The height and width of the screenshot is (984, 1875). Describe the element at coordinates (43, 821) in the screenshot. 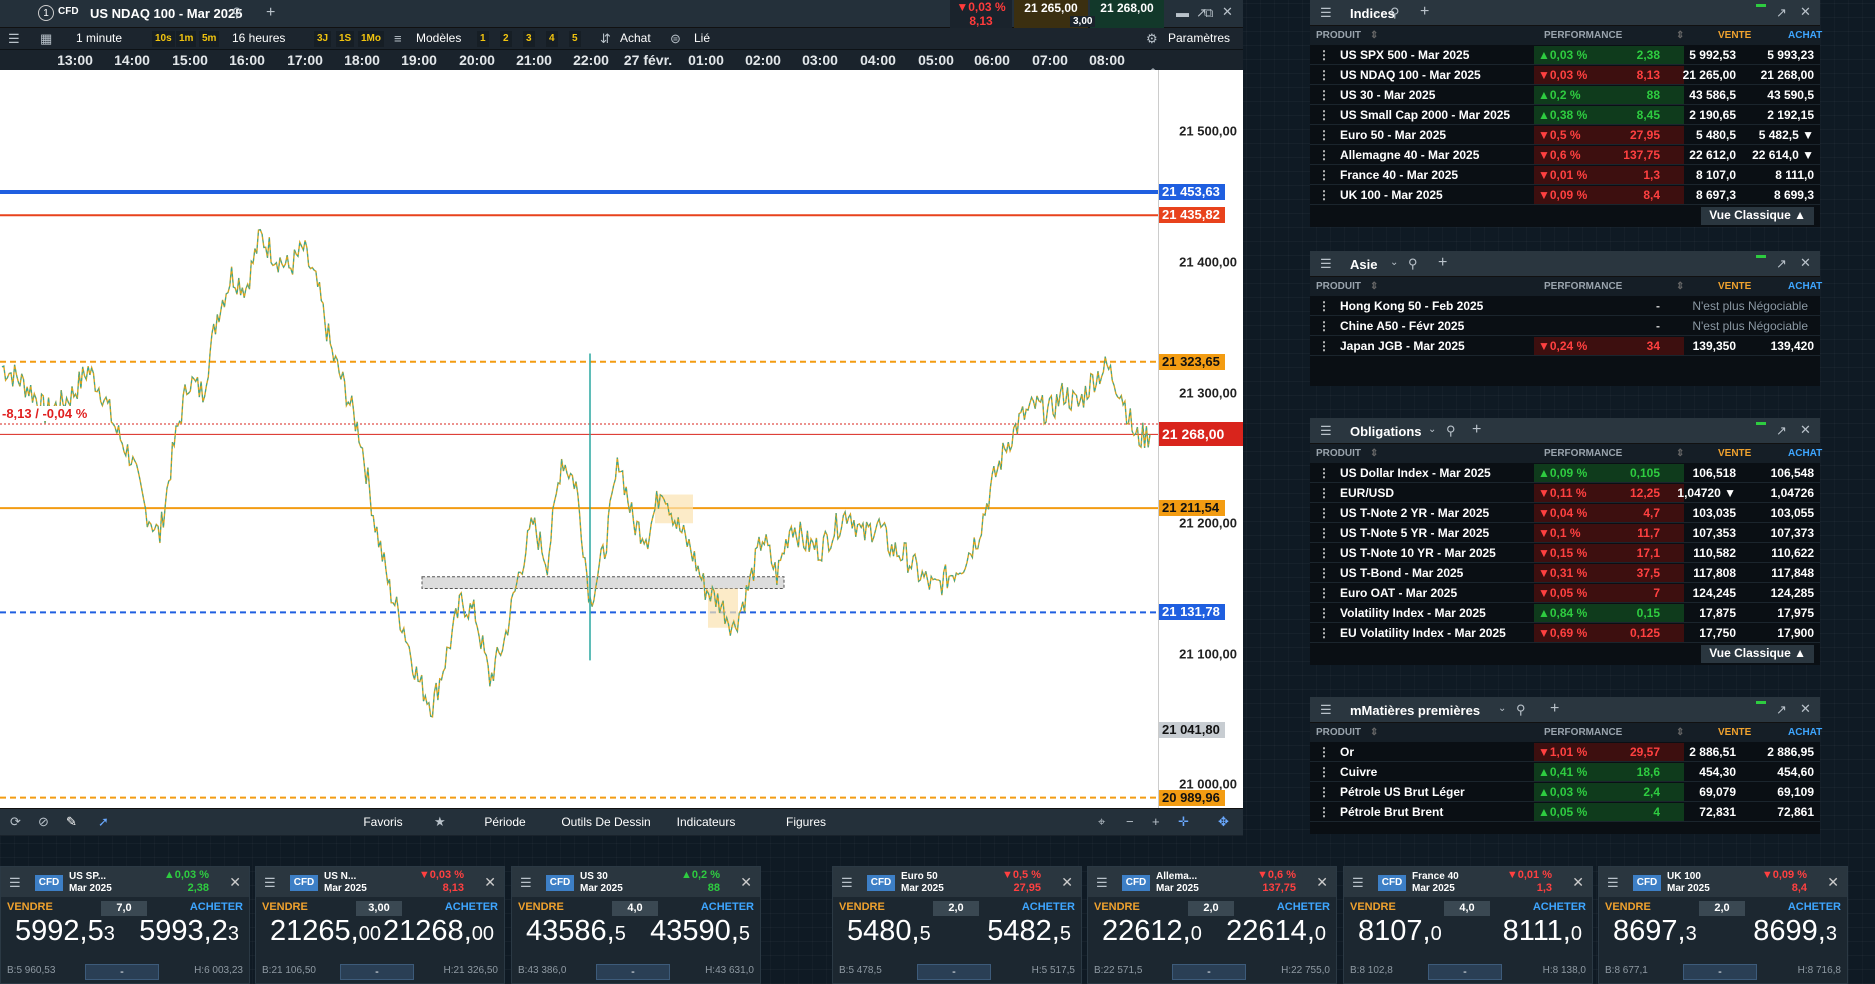

I see `no-entry-icon: ⊘` at that location.